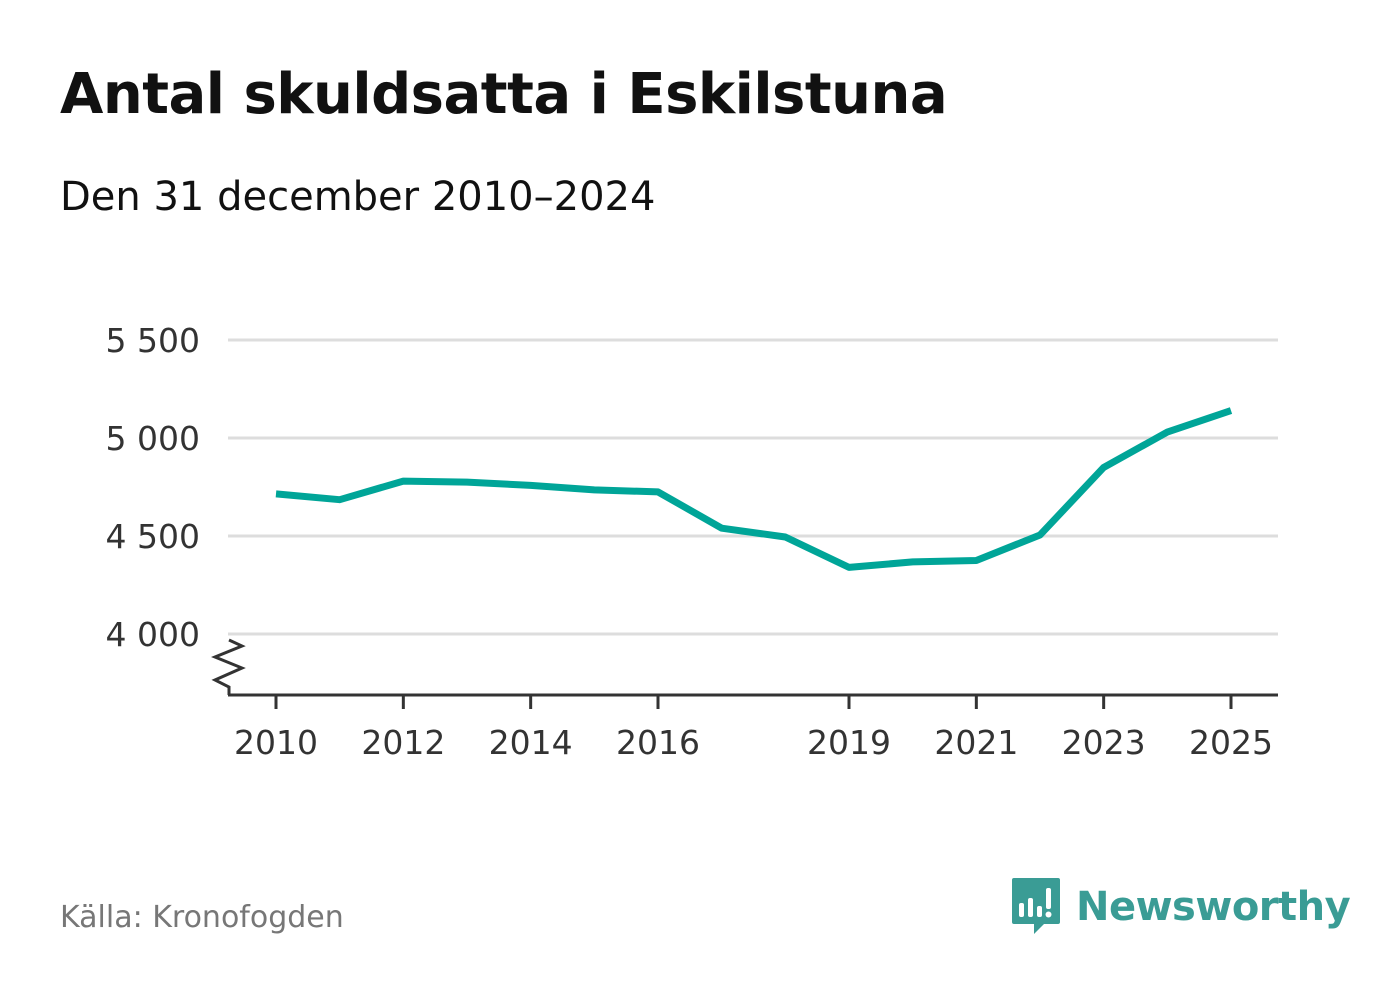  Describe the element at coordinates (202, 917) in the screenshot. I see `source-note: Källa: Kronofogden` at that location.